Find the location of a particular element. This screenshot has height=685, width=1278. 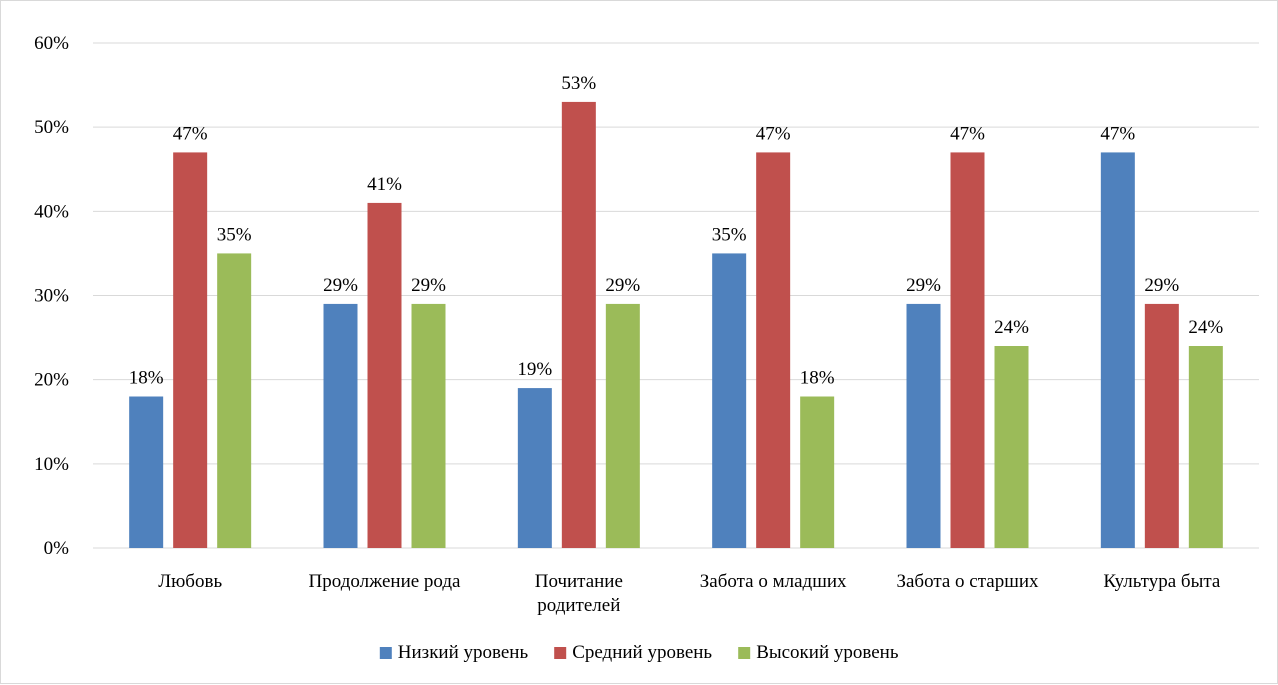

category-label: Любовь is located at coordinates (190, 581).